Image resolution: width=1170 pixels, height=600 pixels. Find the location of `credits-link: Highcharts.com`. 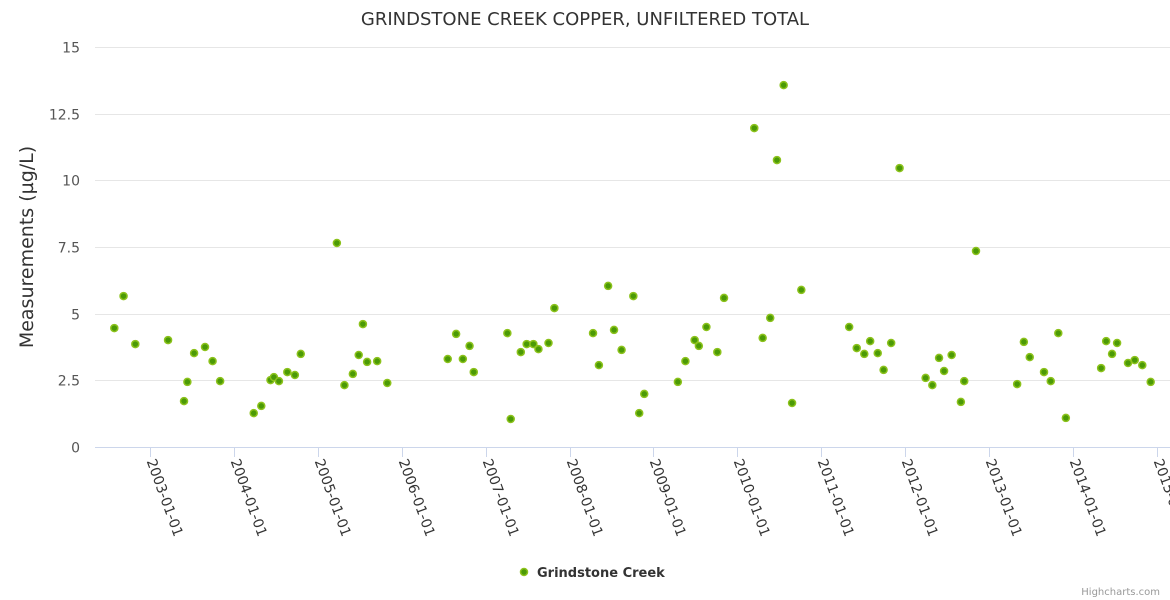

credits-link: Highcharts.com is located at coordinates (1120, 592).